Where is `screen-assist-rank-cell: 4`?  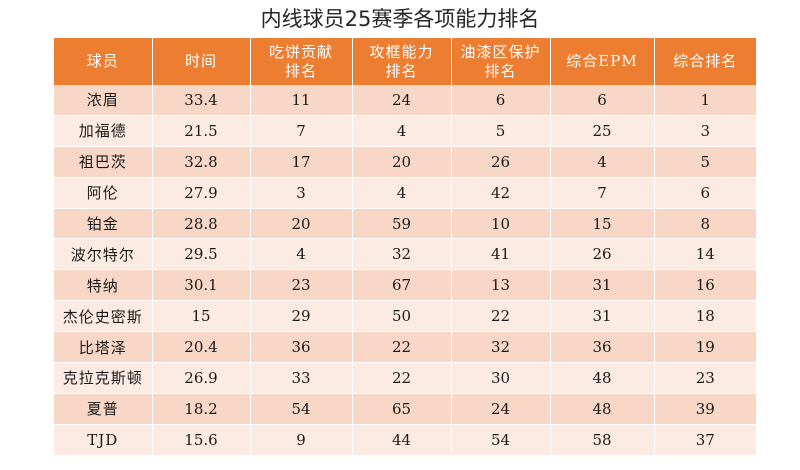 screen-assist-rank-cell: 4 is located at coordinates (301, 254).